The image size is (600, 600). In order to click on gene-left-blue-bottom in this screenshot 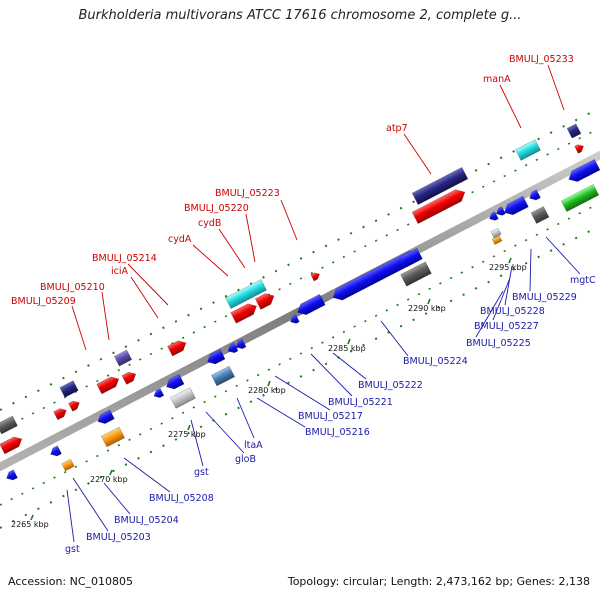, I will do `click(11, 476)`.